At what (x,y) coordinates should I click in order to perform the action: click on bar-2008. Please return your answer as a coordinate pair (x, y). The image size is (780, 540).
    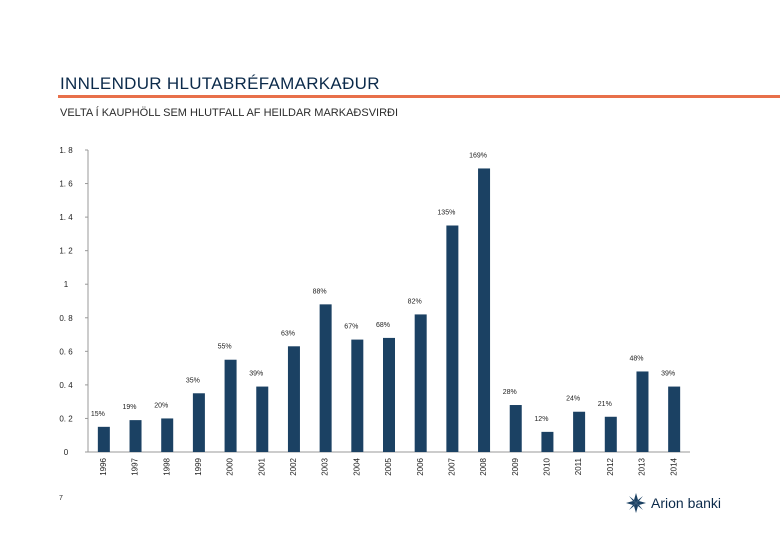
    Looking at the image, I should click on (484, 310).